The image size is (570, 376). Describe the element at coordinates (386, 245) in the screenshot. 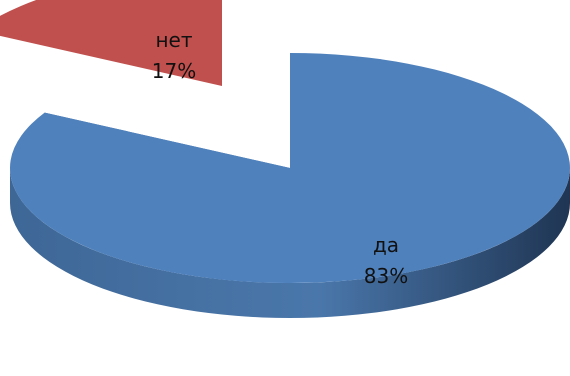

I see `slice-label-da: да` at that location.